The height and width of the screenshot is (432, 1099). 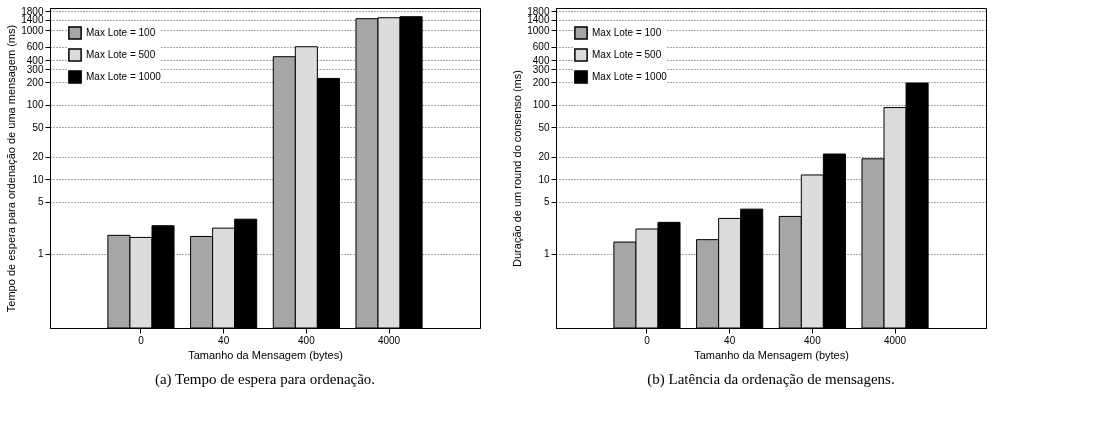 I want to click on text: (a) Tempo de espera para ordenação., so click(x=265, y=379).